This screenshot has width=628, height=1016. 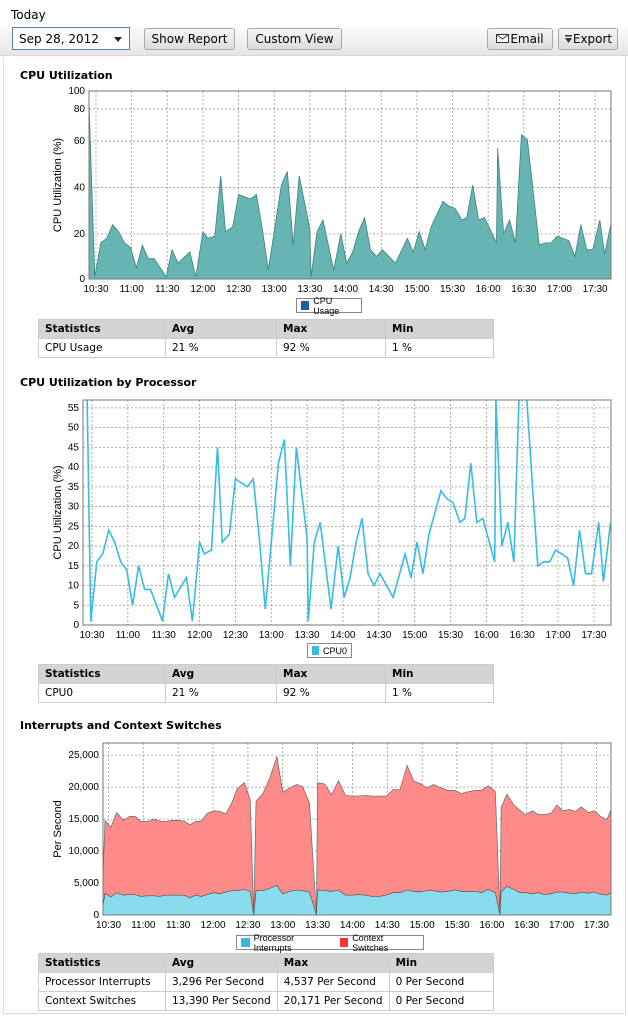 I want to click on cpu-legend: CPU Usage, so click(x=329, y=305).